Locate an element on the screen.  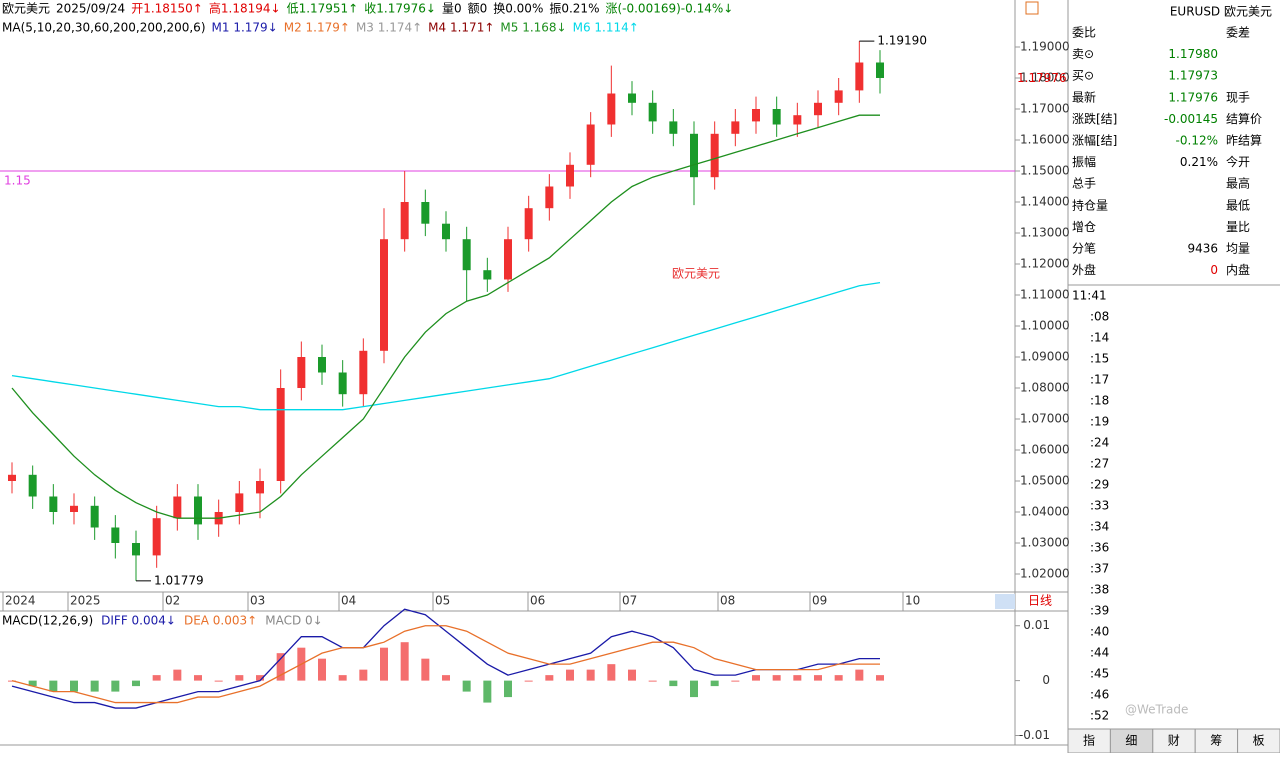
last-price-label: 1.17976 is located at coordinates (1042, 78).